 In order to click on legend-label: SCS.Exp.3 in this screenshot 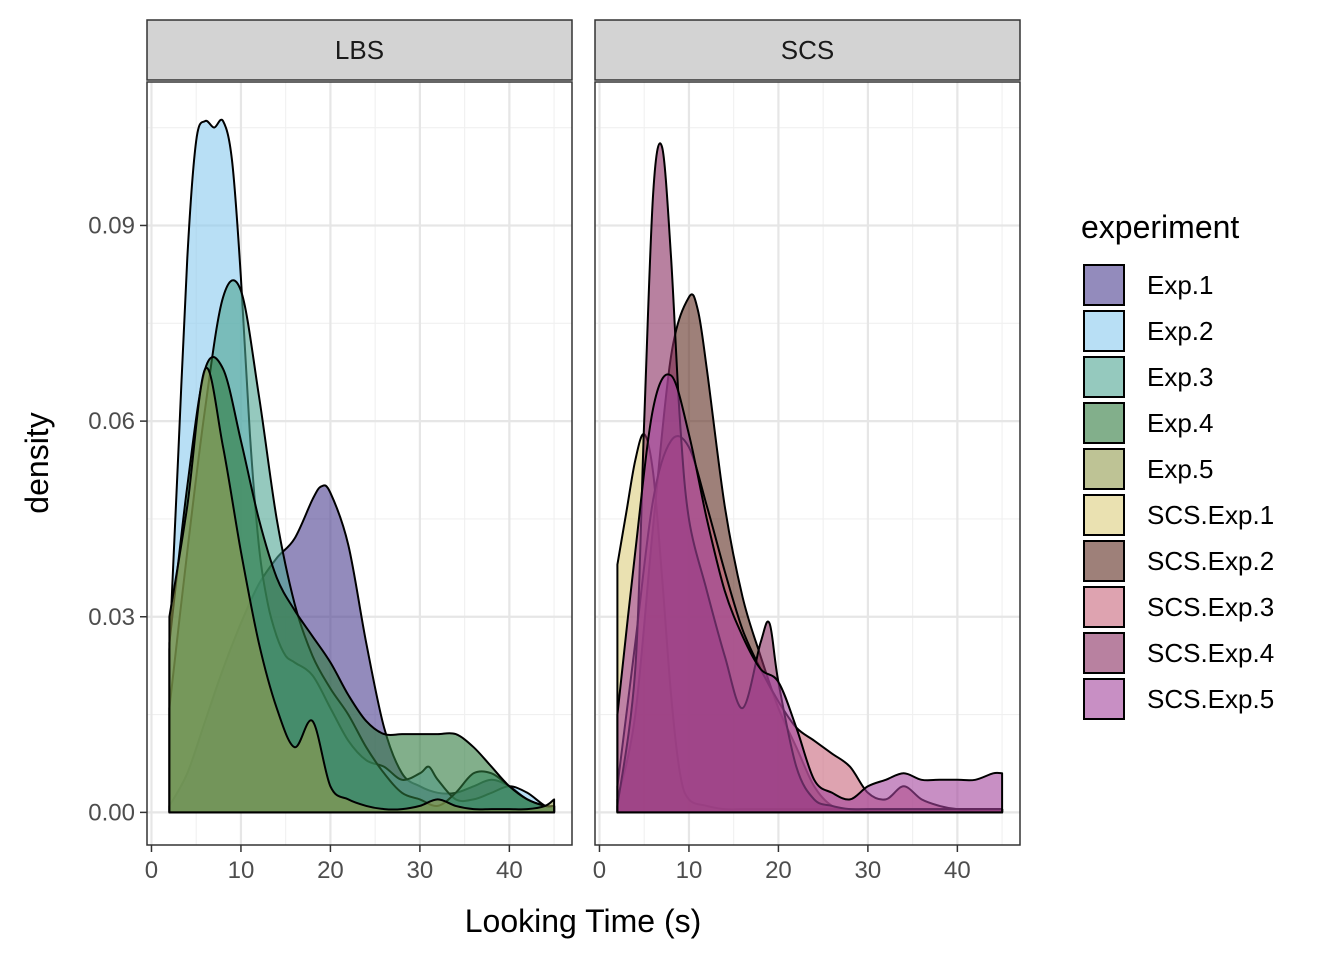, I will do `click(1210, 607)`.